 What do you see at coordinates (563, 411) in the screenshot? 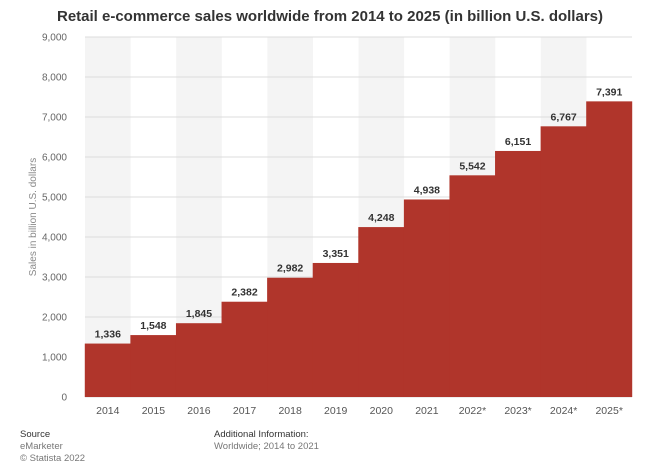
I see `x-tick-label: 2024*` at bounding box center [563, 411].